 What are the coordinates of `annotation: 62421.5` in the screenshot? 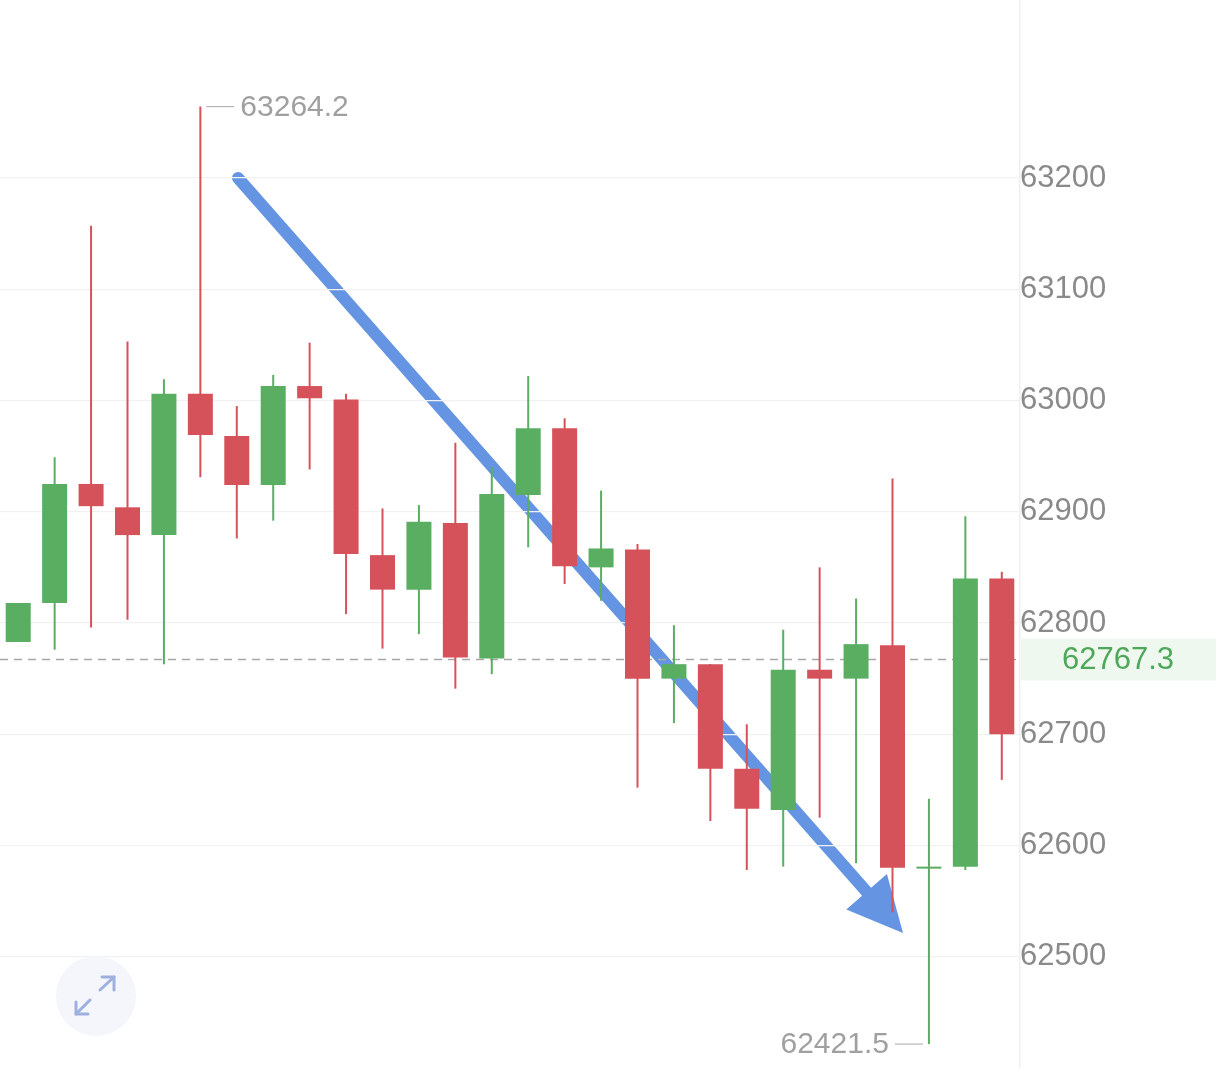 It's located at (834, 1043).